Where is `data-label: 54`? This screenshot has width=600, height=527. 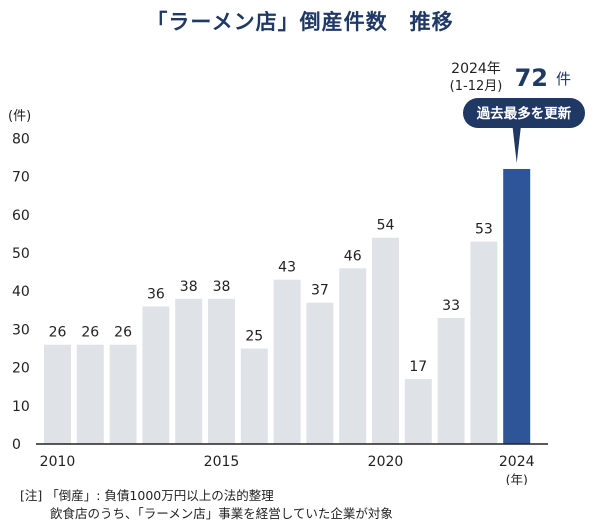 data-label: 54 is located at coordinates (386, 226).